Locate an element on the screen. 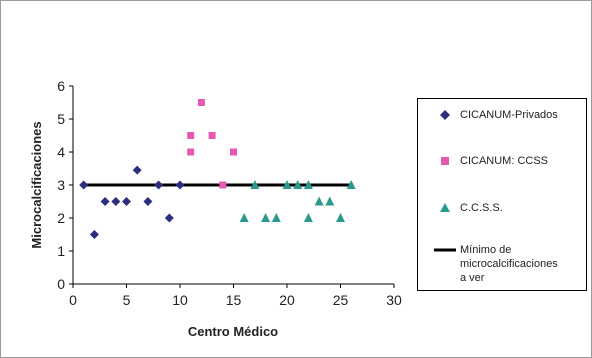 This screenshot has width=592, height=358. legend-triangle-marker is located at coordinates (445, 207).